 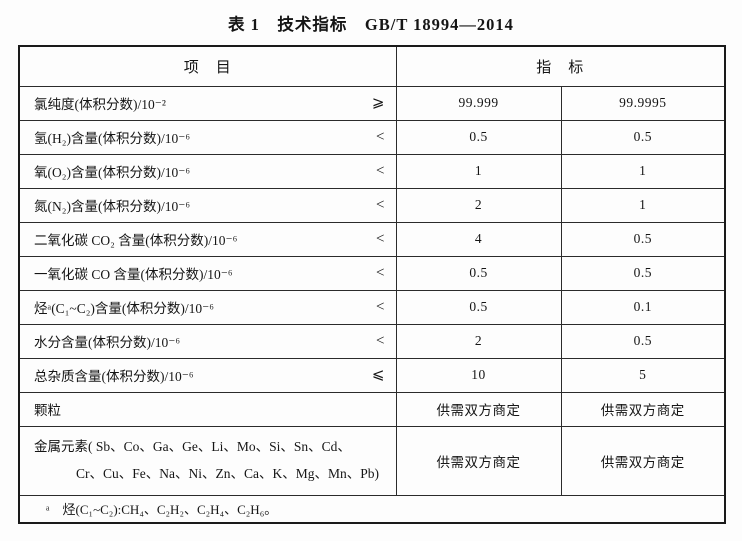 I want to click on table-row-co2: 二氧化碳 CO₂ 含量(体积分数)/10⁻⁶ < 4 0.5, so click(x=372, y=239).